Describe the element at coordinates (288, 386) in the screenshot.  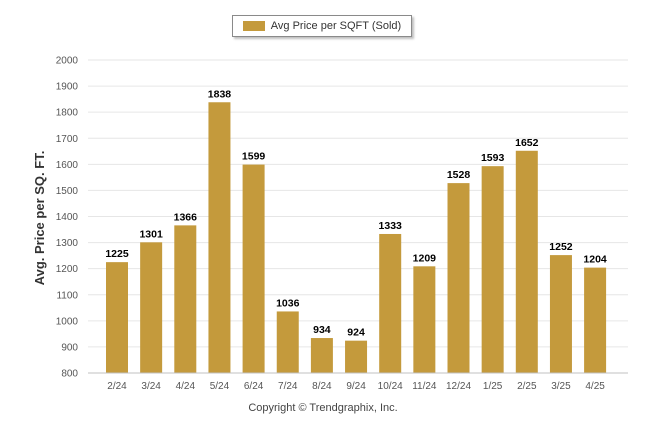
I see `x-tick-label: 7/24` at that location.